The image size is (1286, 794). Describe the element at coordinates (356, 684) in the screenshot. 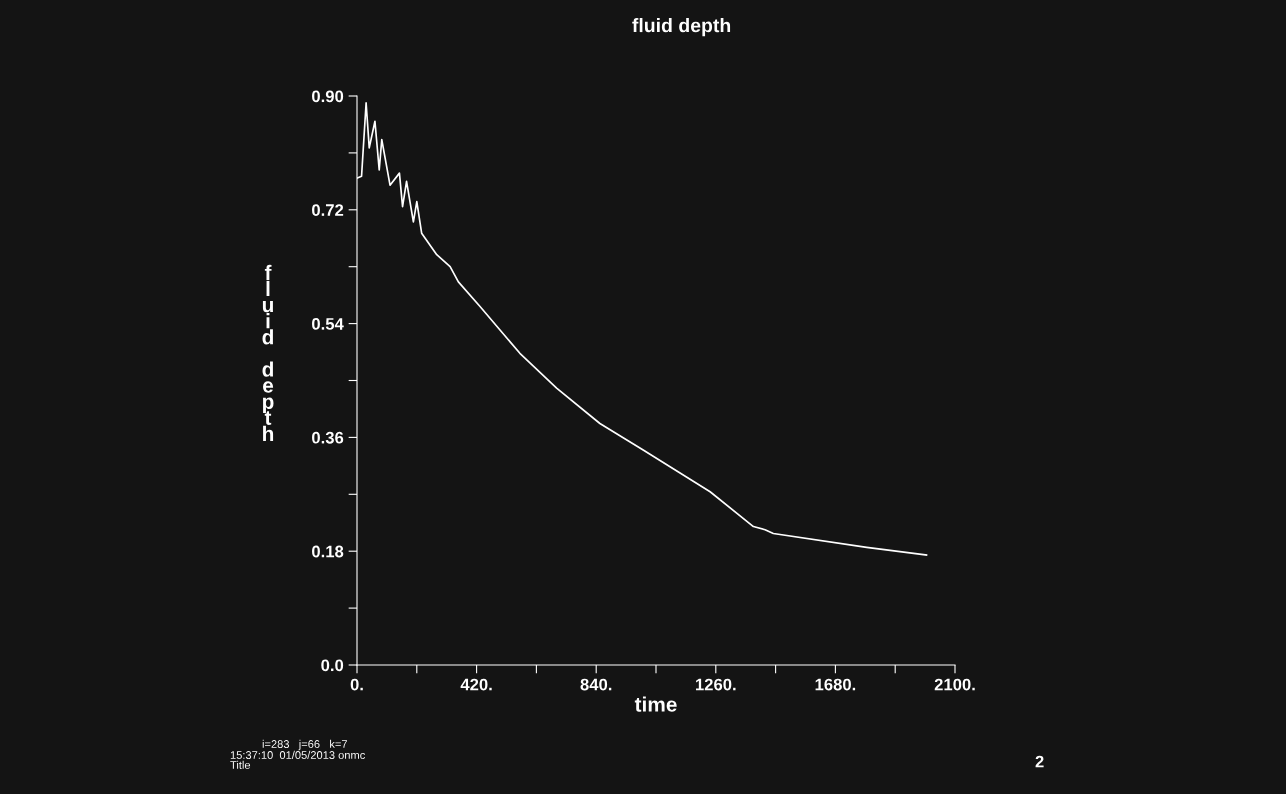

I see `x-tick-label: 0.` at that location.